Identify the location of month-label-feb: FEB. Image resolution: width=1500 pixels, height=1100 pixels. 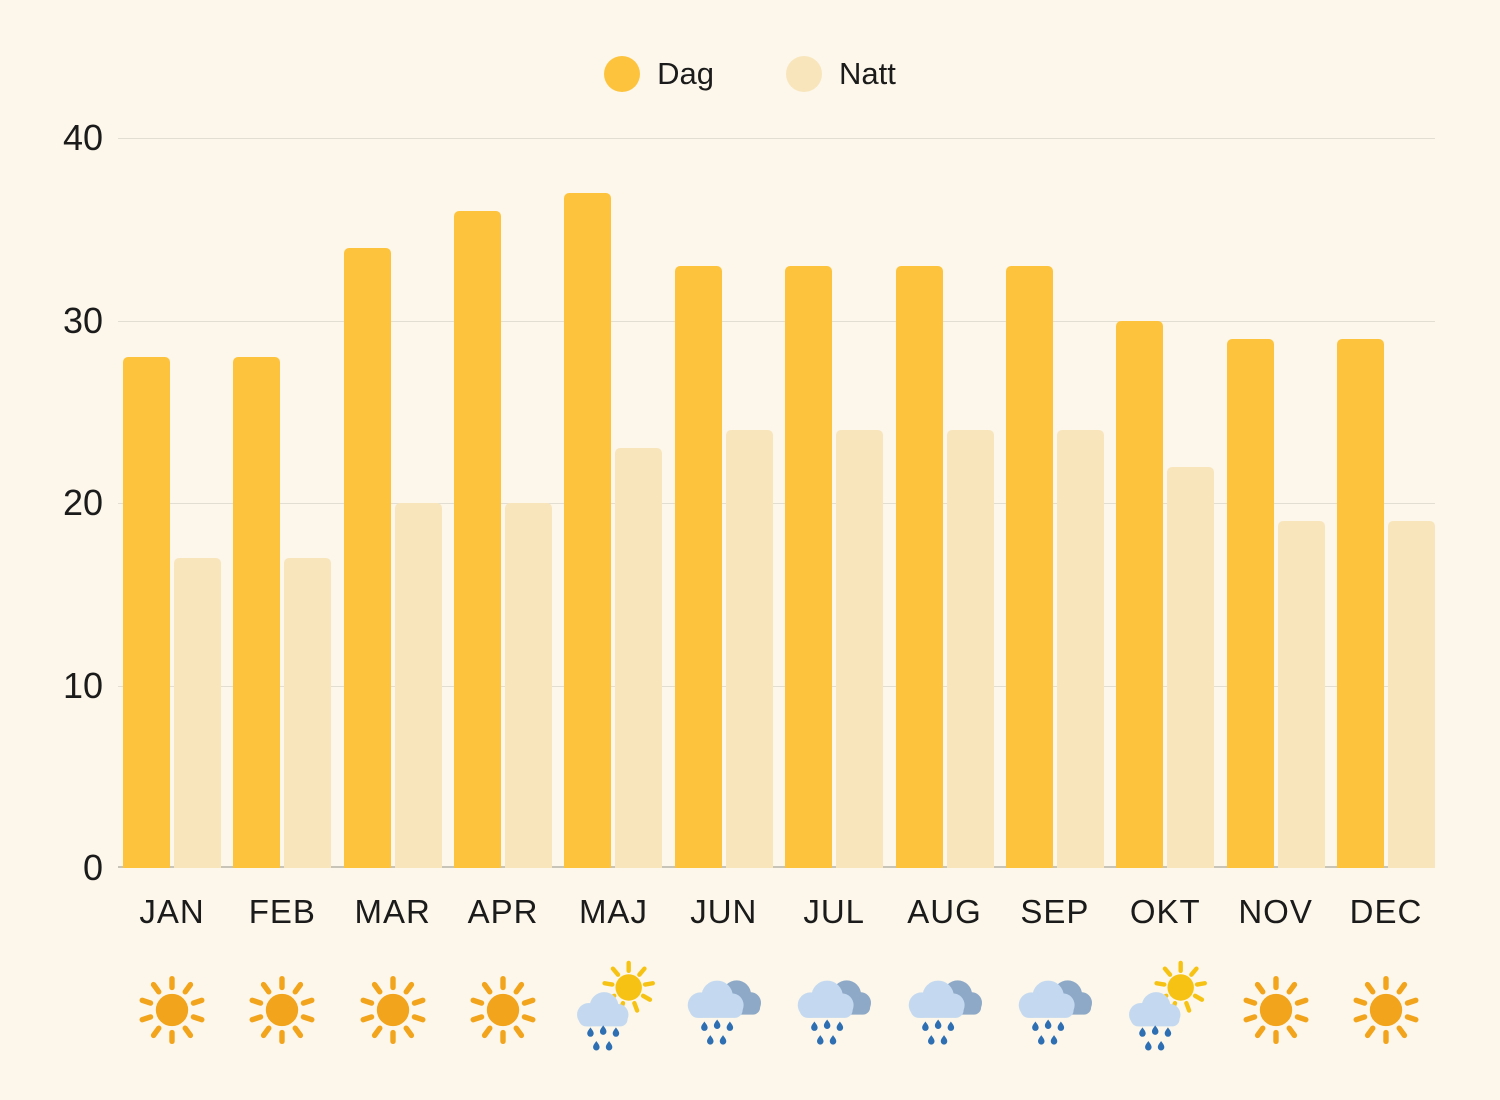
(282, 911).